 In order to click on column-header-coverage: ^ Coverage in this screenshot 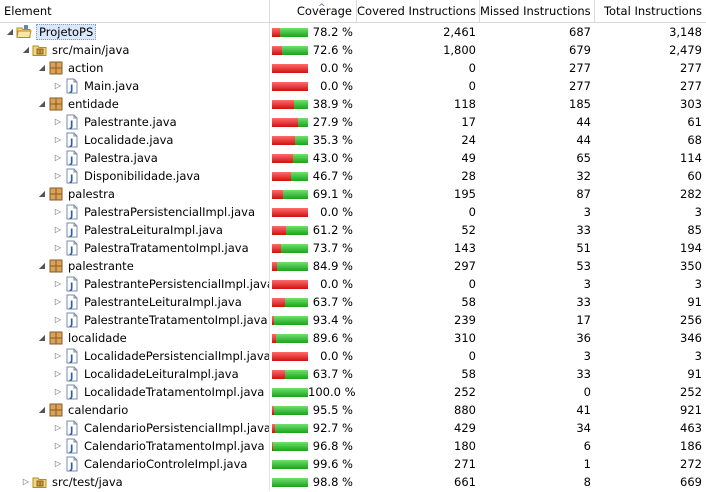, I will do `click(313, 11)`.